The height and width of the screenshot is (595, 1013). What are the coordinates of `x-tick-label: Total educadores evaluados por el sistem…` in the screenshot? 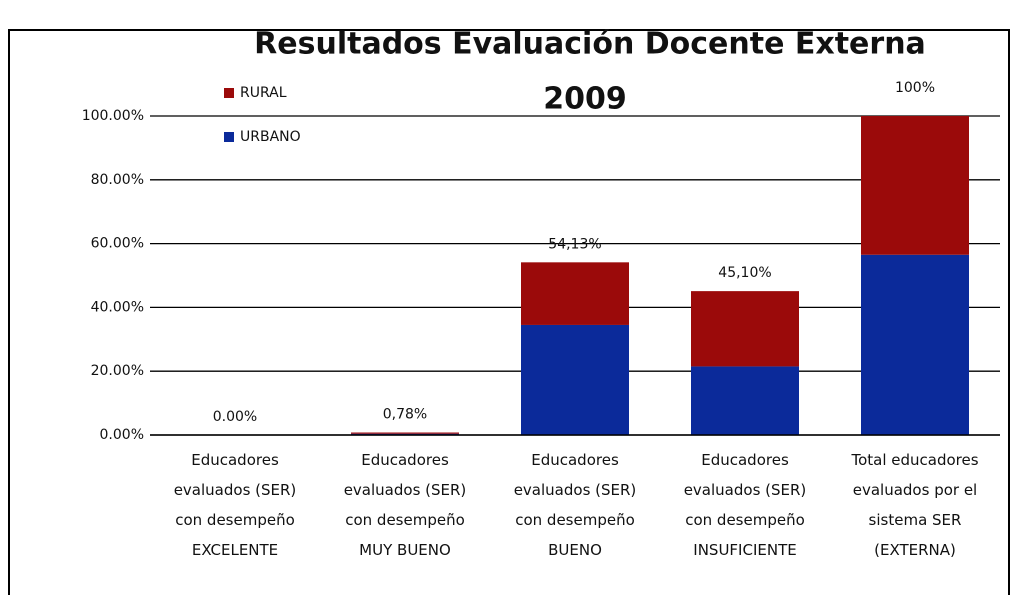 It's located at (915, 505).